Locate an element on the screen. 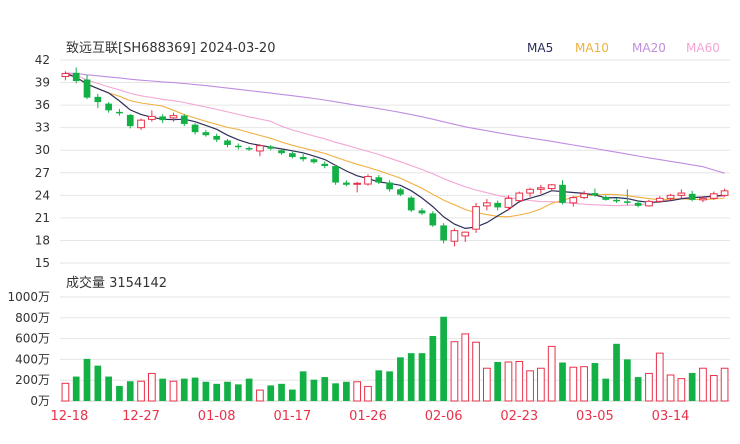  legend-ma10: MA10 is located at coordinates (592, 48).